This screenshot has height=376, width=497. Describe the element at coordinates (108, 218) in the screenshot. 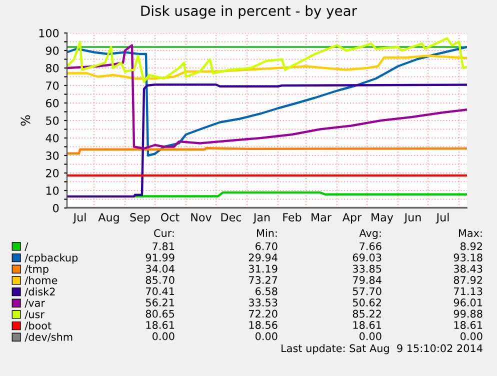

I see `x-tick-label: Aug` at that location.